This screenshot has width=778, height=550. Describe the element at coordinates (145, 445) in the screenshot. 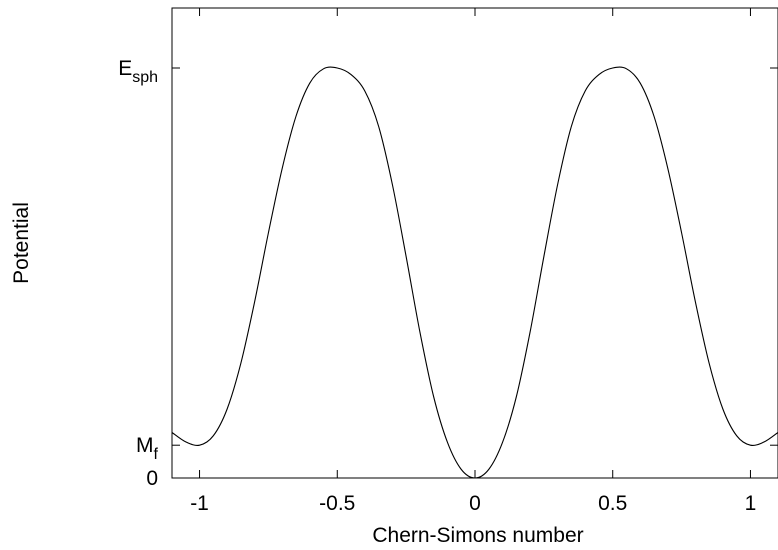

I see `y-tick-label-base: M` at that location.